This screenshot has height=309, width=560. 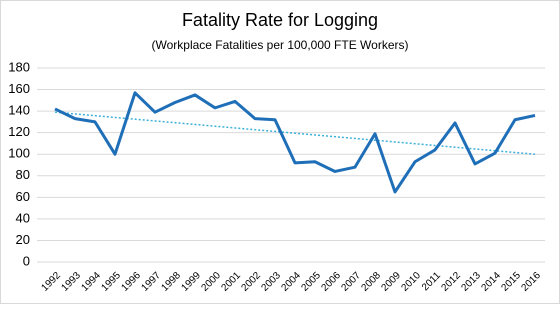 What do you see at coordinates (19, 110) in the screenshot?
I see `y-tick-label: 140` at bounding box center [19, 110].